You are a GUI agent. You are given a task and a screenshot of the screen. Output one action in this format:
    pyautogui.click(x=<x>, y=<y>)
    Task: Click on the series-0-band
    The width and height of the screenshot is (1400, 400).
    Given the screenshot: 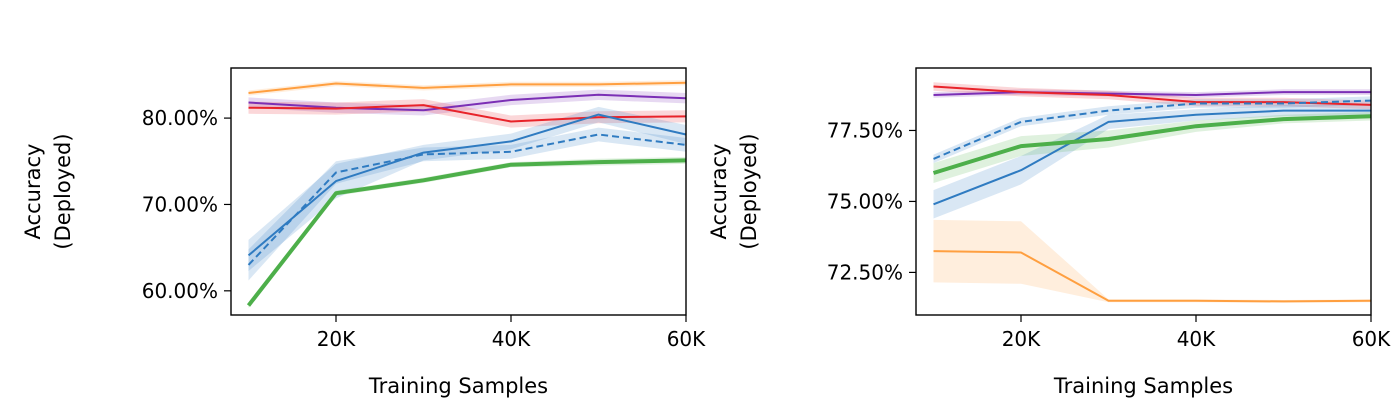 What is the action you would take?
    pyautogui.click(x=1152, y=261)
    